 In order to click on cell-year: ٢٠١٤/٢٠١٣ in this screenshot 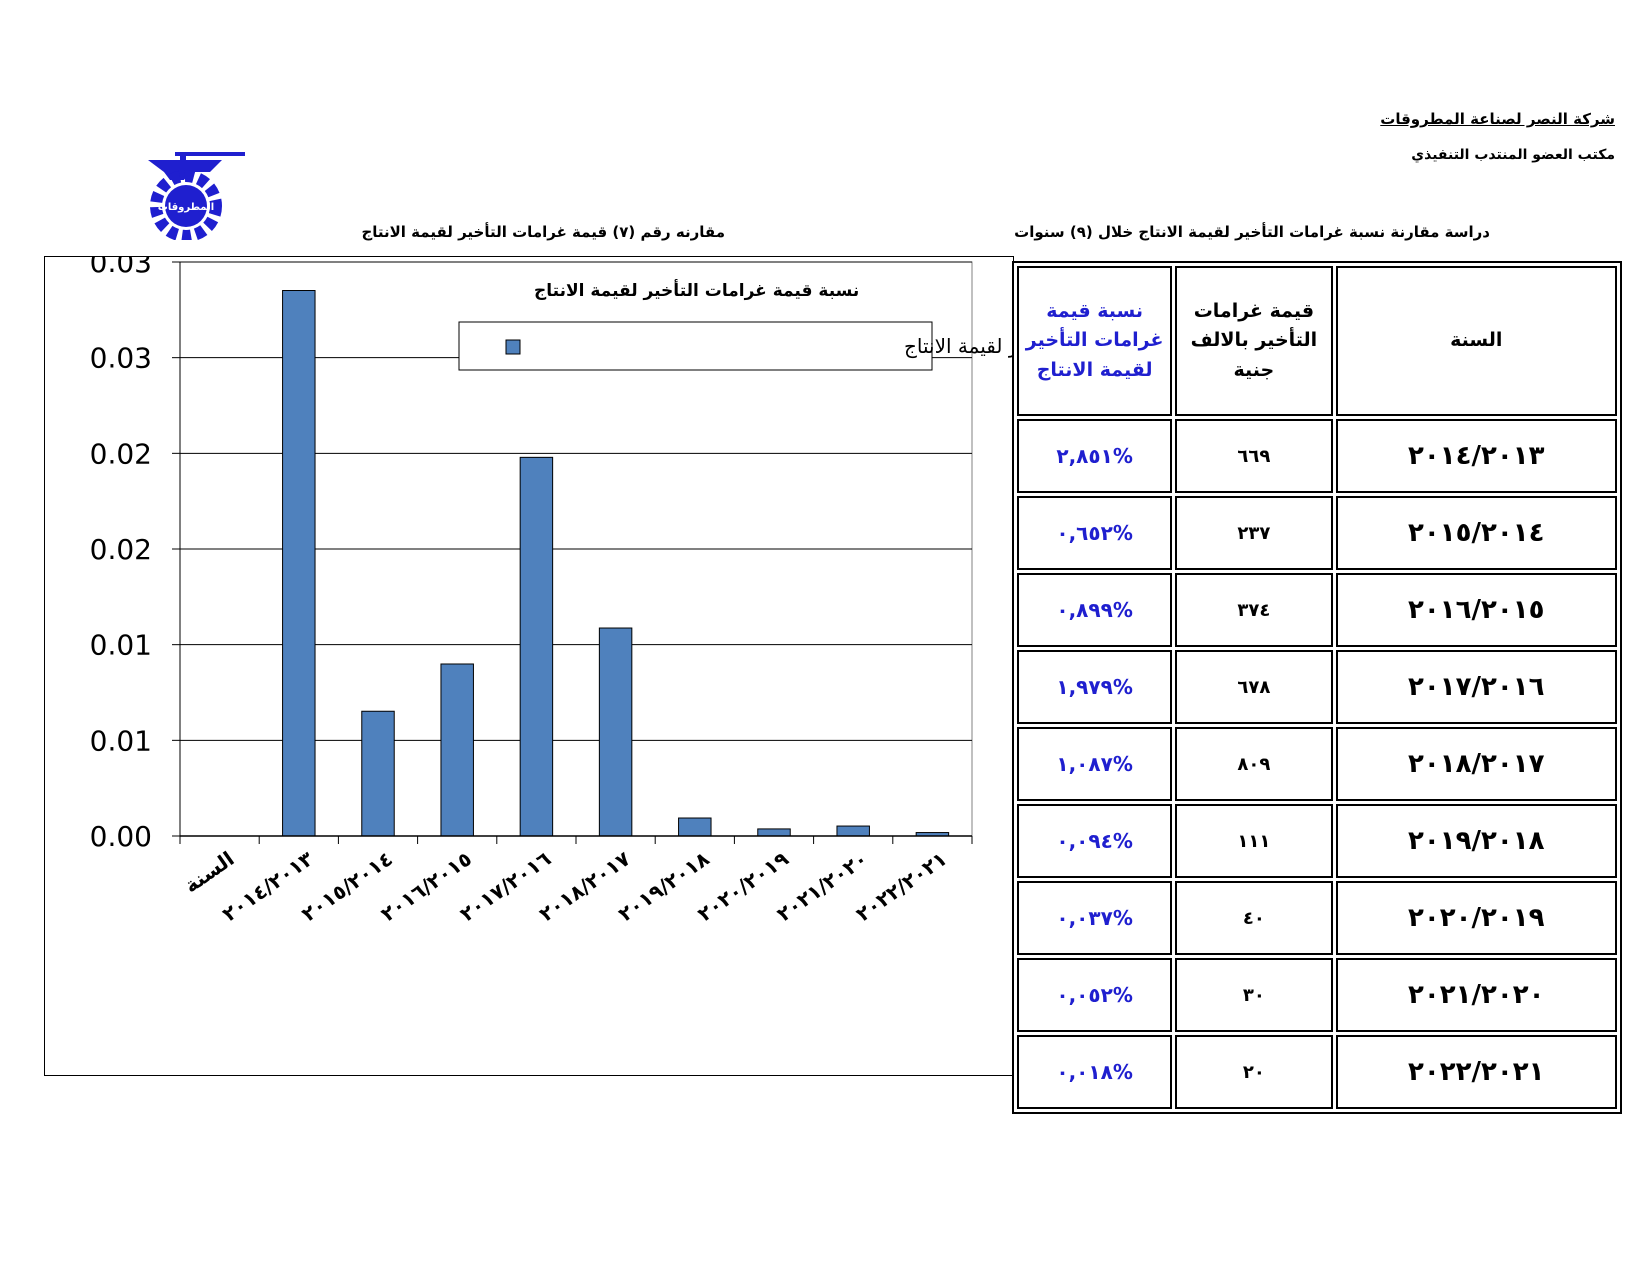, I will do `click(1476, 456)`.